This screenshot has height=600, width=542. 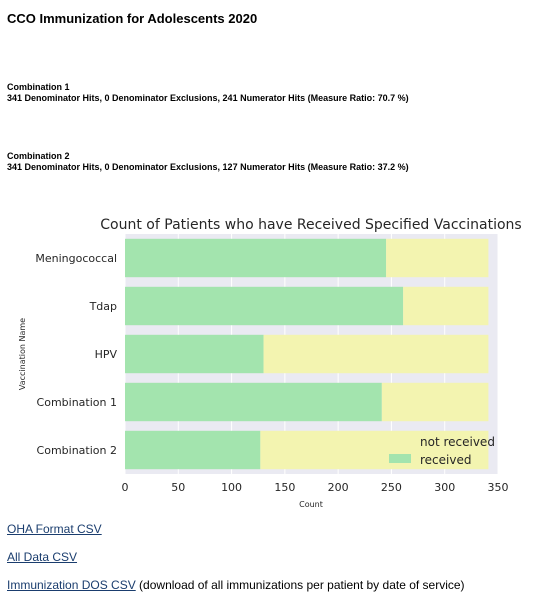 What do you see at coordinates (178, 487) in the screenshot?
I see `x-tick-label: 50` at bounding box center [178, 487].